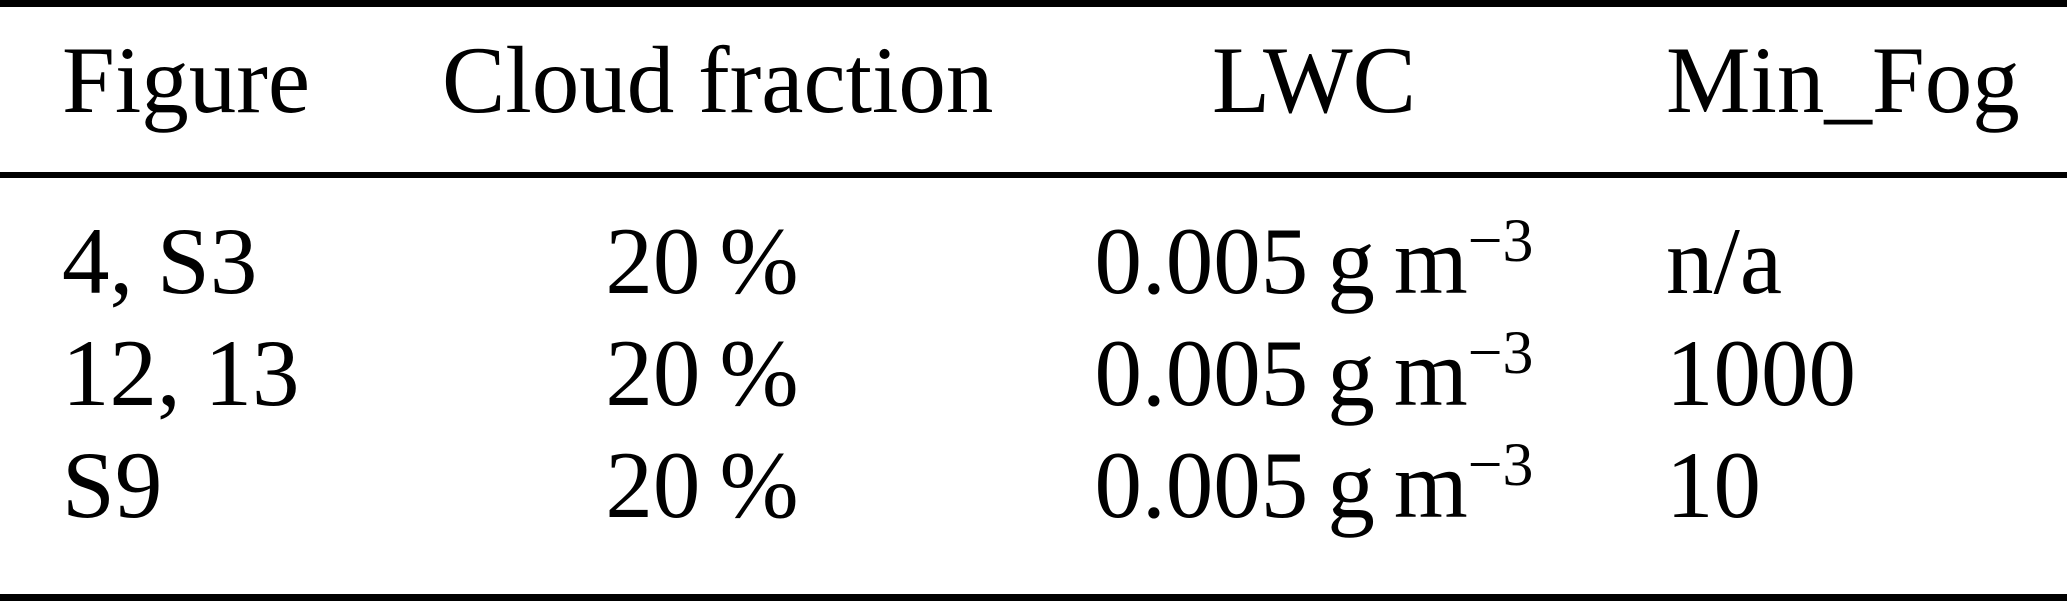  I want to click on cell-min-fog: 1000, so click(1761, 373).